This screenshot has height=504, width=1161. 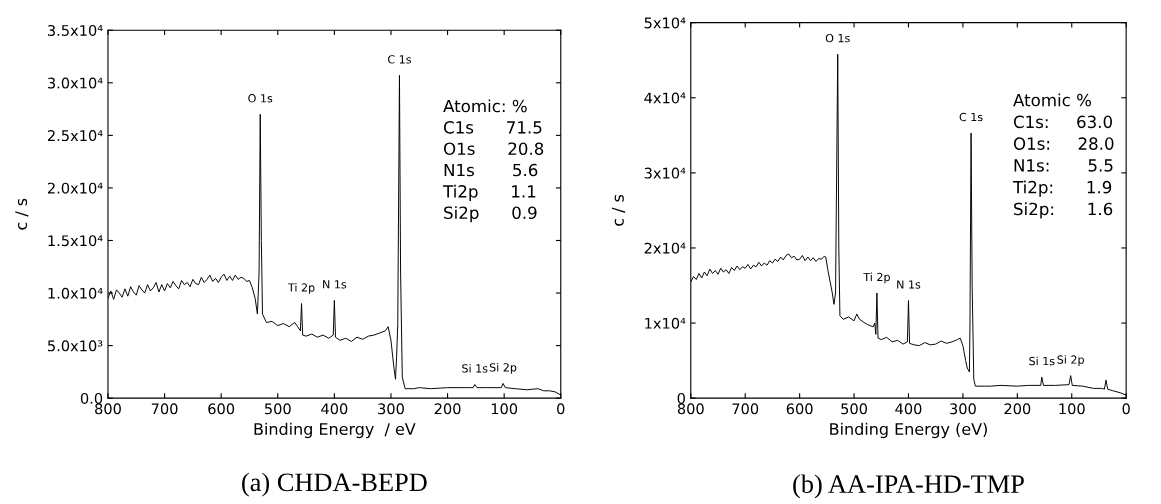 What do you see at coordinates (665, 248) in the screenshot?
I see `y-tick-label: 2x10⁴` at bounding box center [665, 248].